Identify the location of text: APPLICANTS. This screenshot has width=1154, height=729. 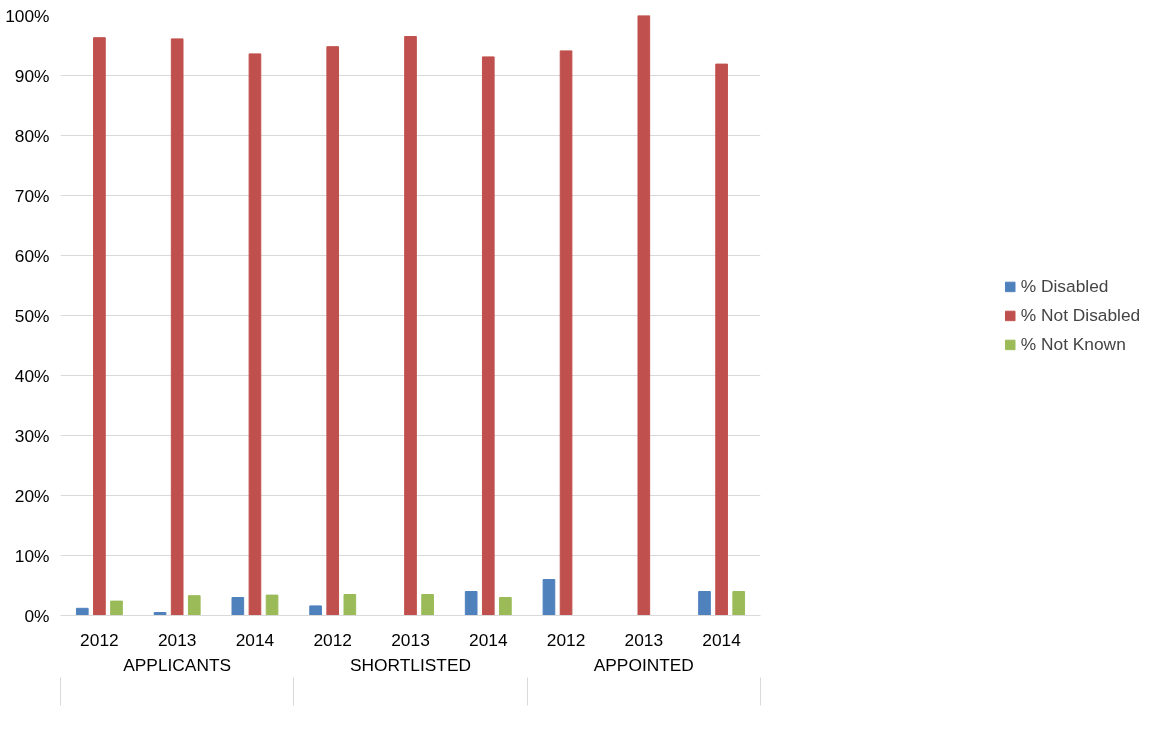
(177, 664).